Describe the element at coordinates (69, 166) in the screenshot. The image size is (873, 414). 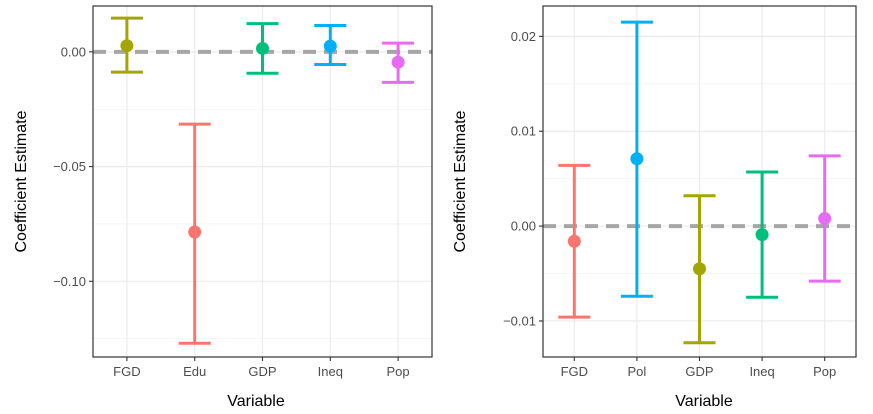
I see `y-tick-label: −0.05` at that location.